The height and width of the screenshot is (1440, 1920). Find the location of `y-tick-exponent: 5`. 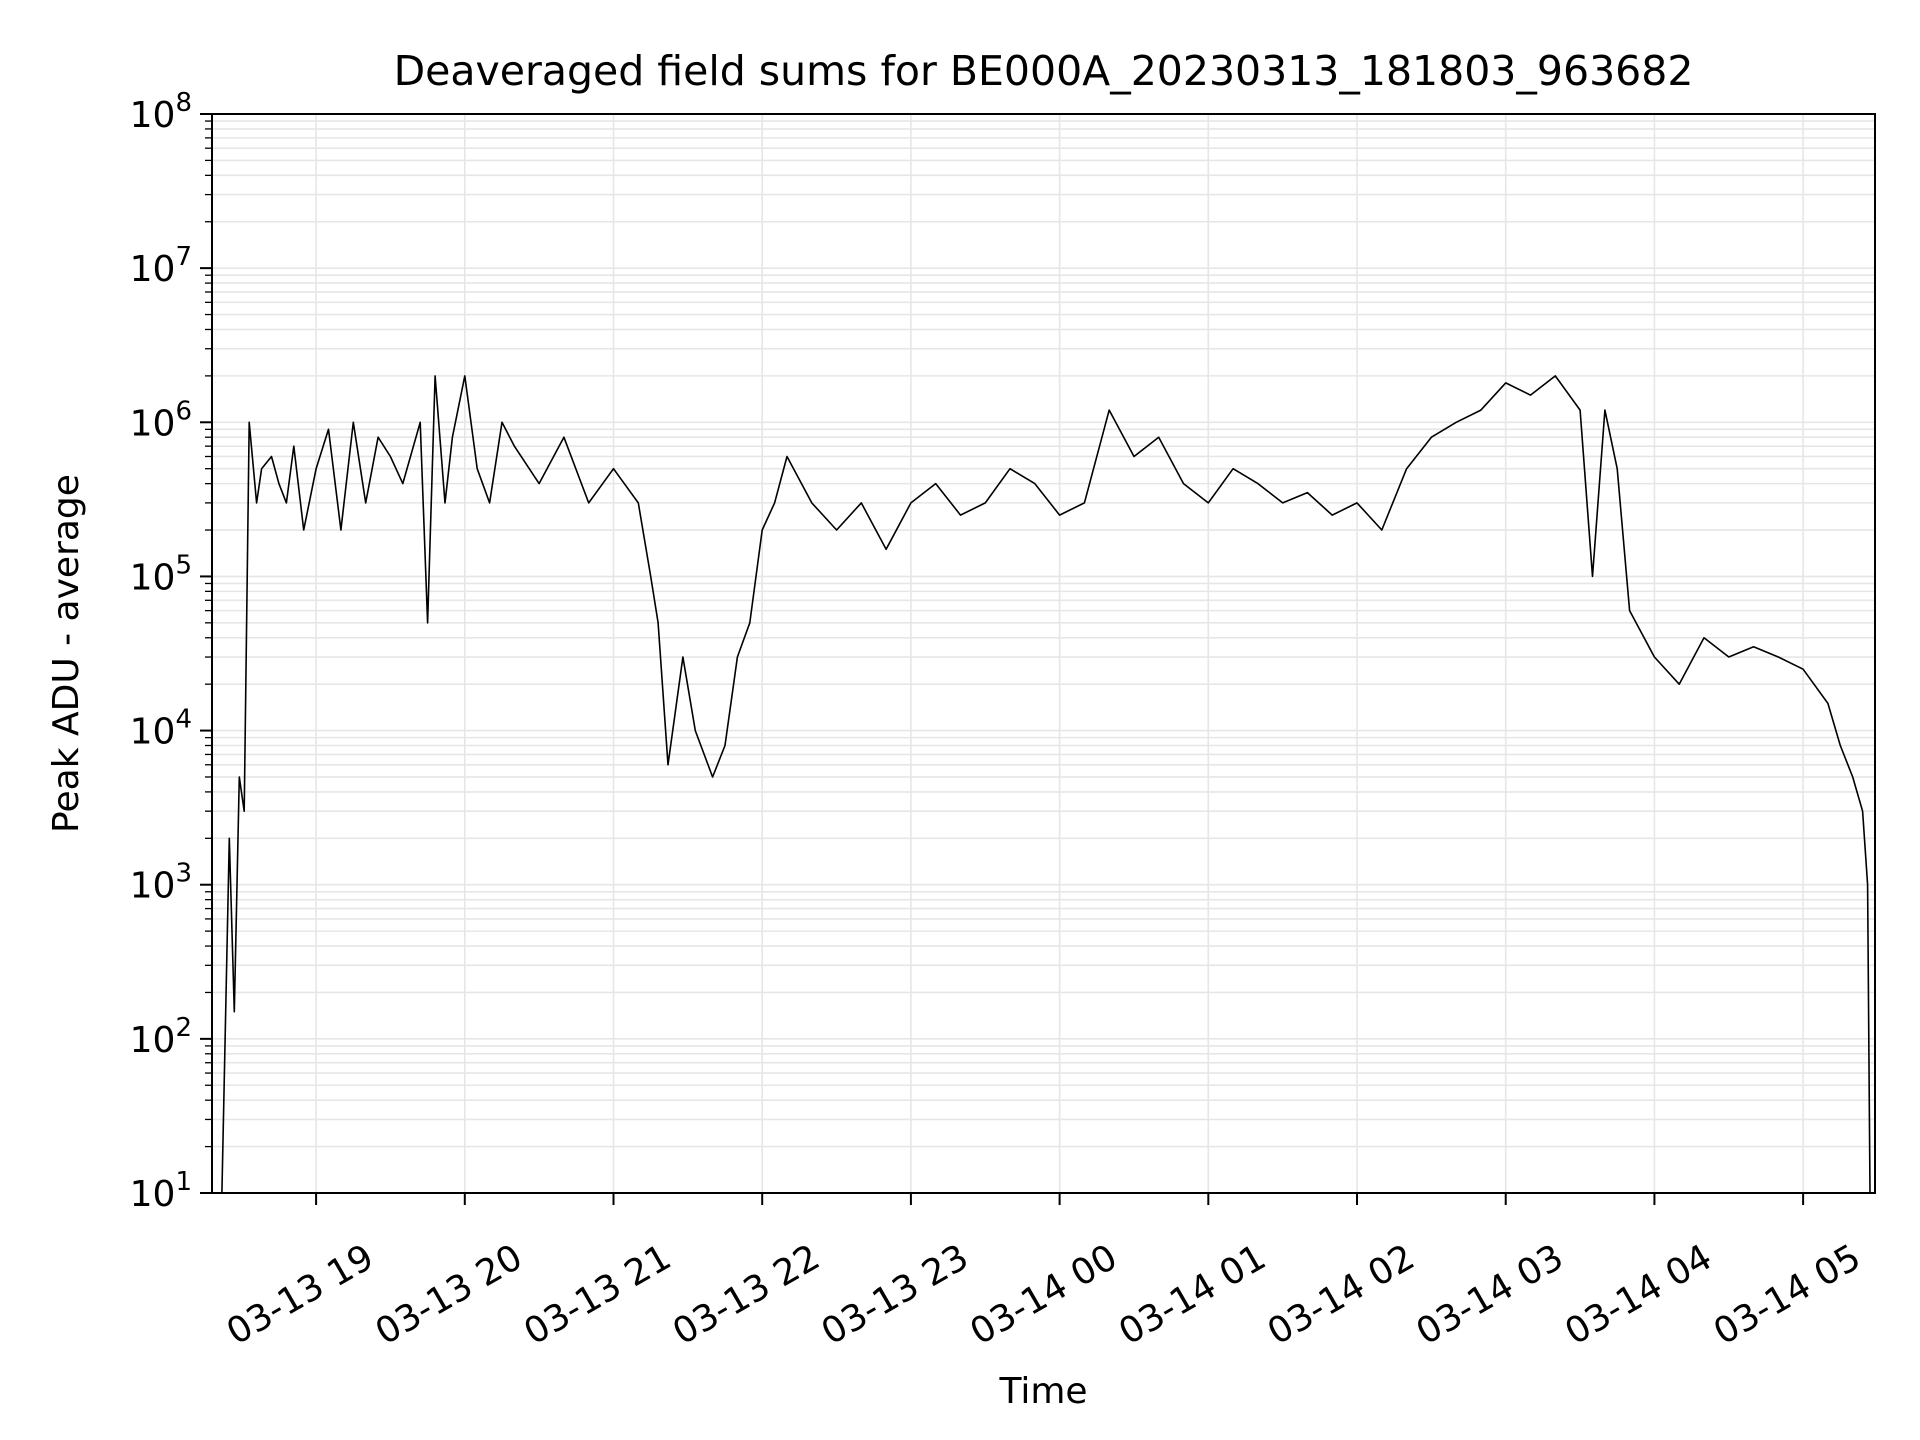

y-tick-exponent: 5 is located at coordinates (183, 565).